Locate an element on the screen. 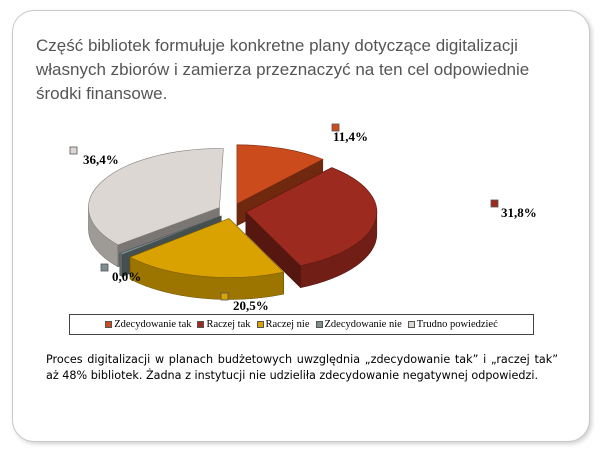  legend-label-trudno-powiedzieć: Trudno powiedzieć is located at coordinates (457, 324).